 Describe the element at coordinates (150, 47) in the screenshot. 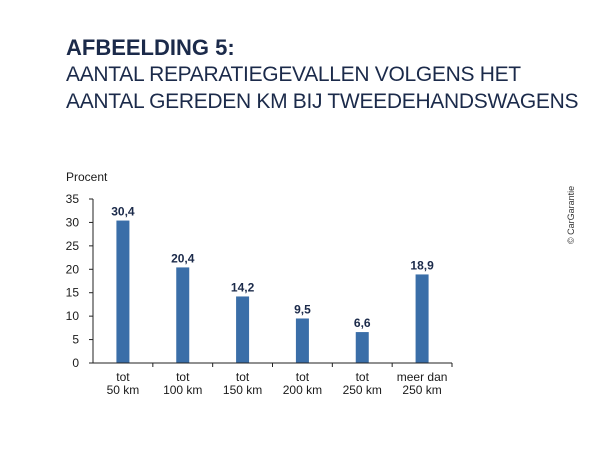

I see `chart-title: AFBEELDING 5:` at that location.